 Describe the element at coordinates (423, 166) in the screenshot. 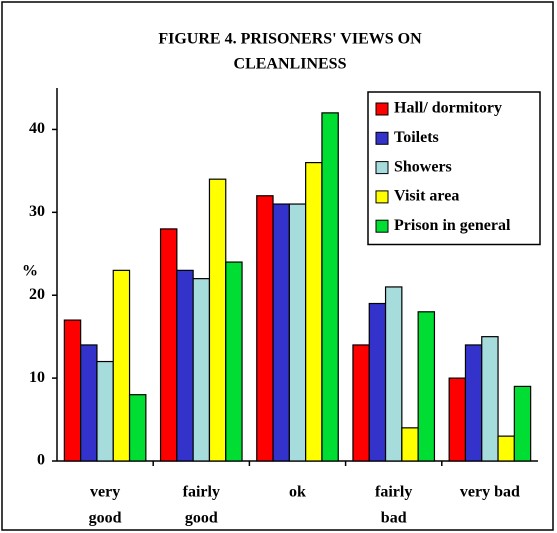

I see `legend-label: Showers` at that location.